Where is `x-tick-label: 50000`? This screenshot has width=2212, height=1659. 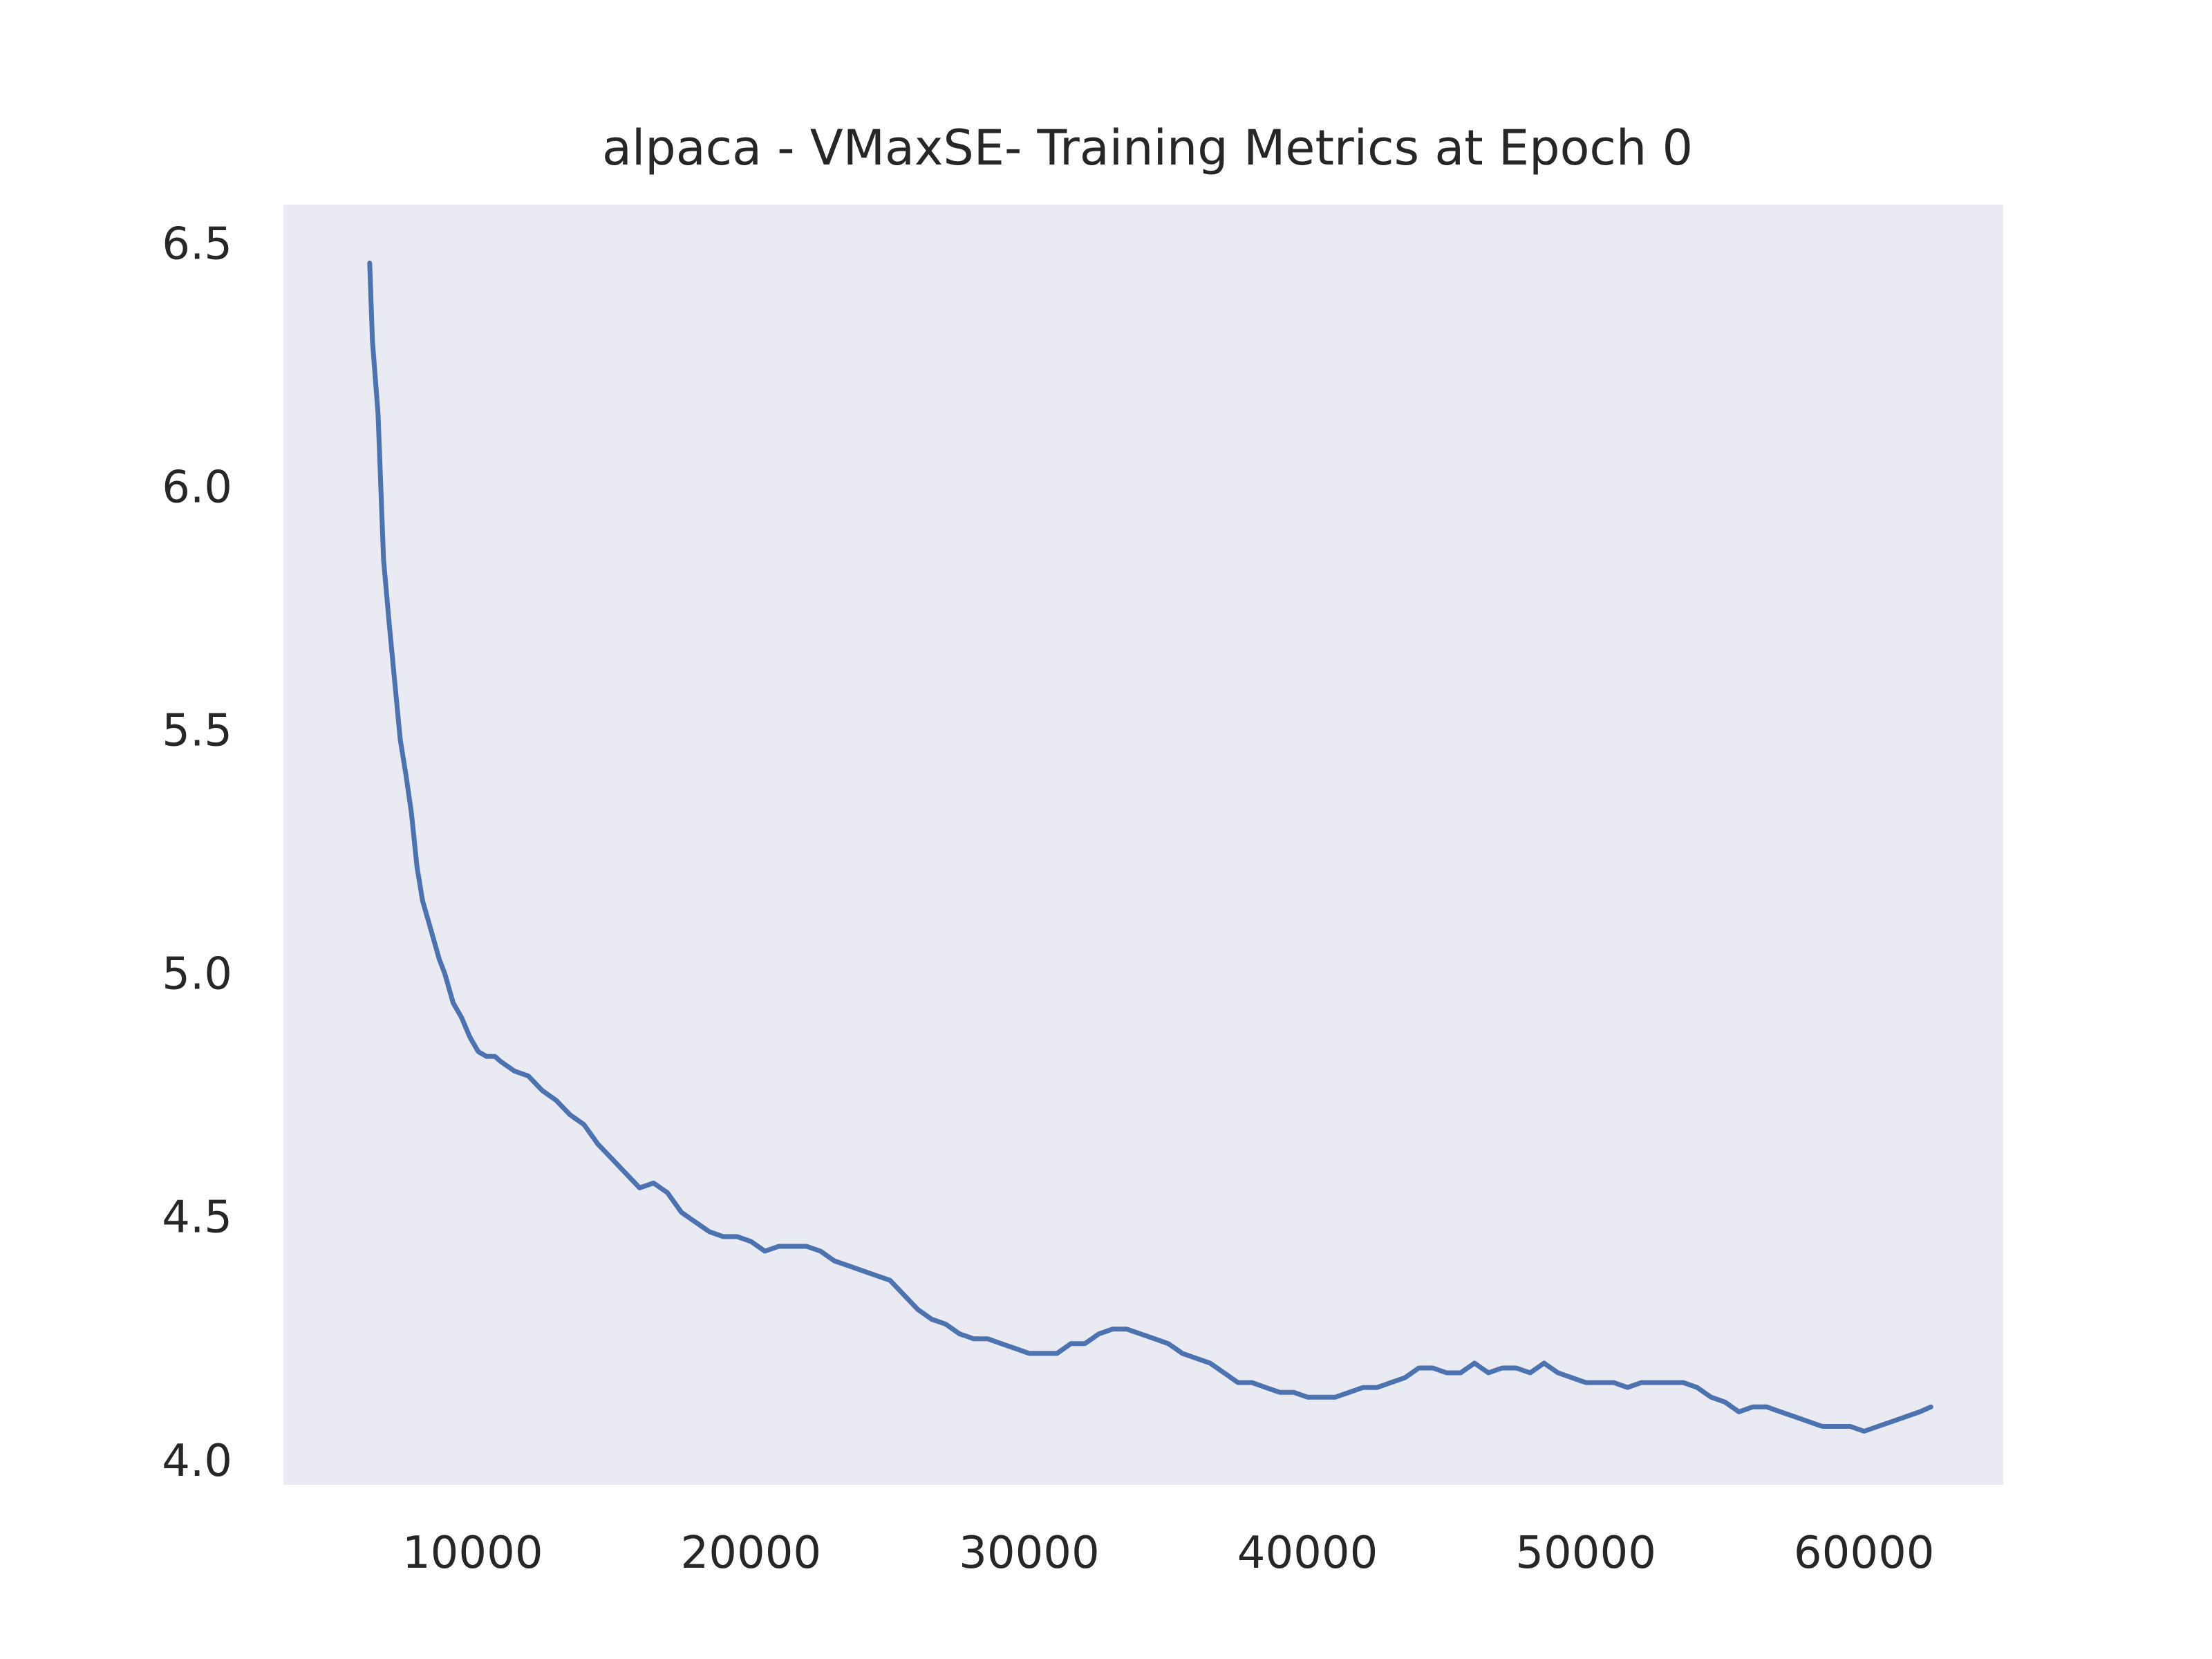 x-tick-label: 50000 is located at coordinates (1586, 1554).